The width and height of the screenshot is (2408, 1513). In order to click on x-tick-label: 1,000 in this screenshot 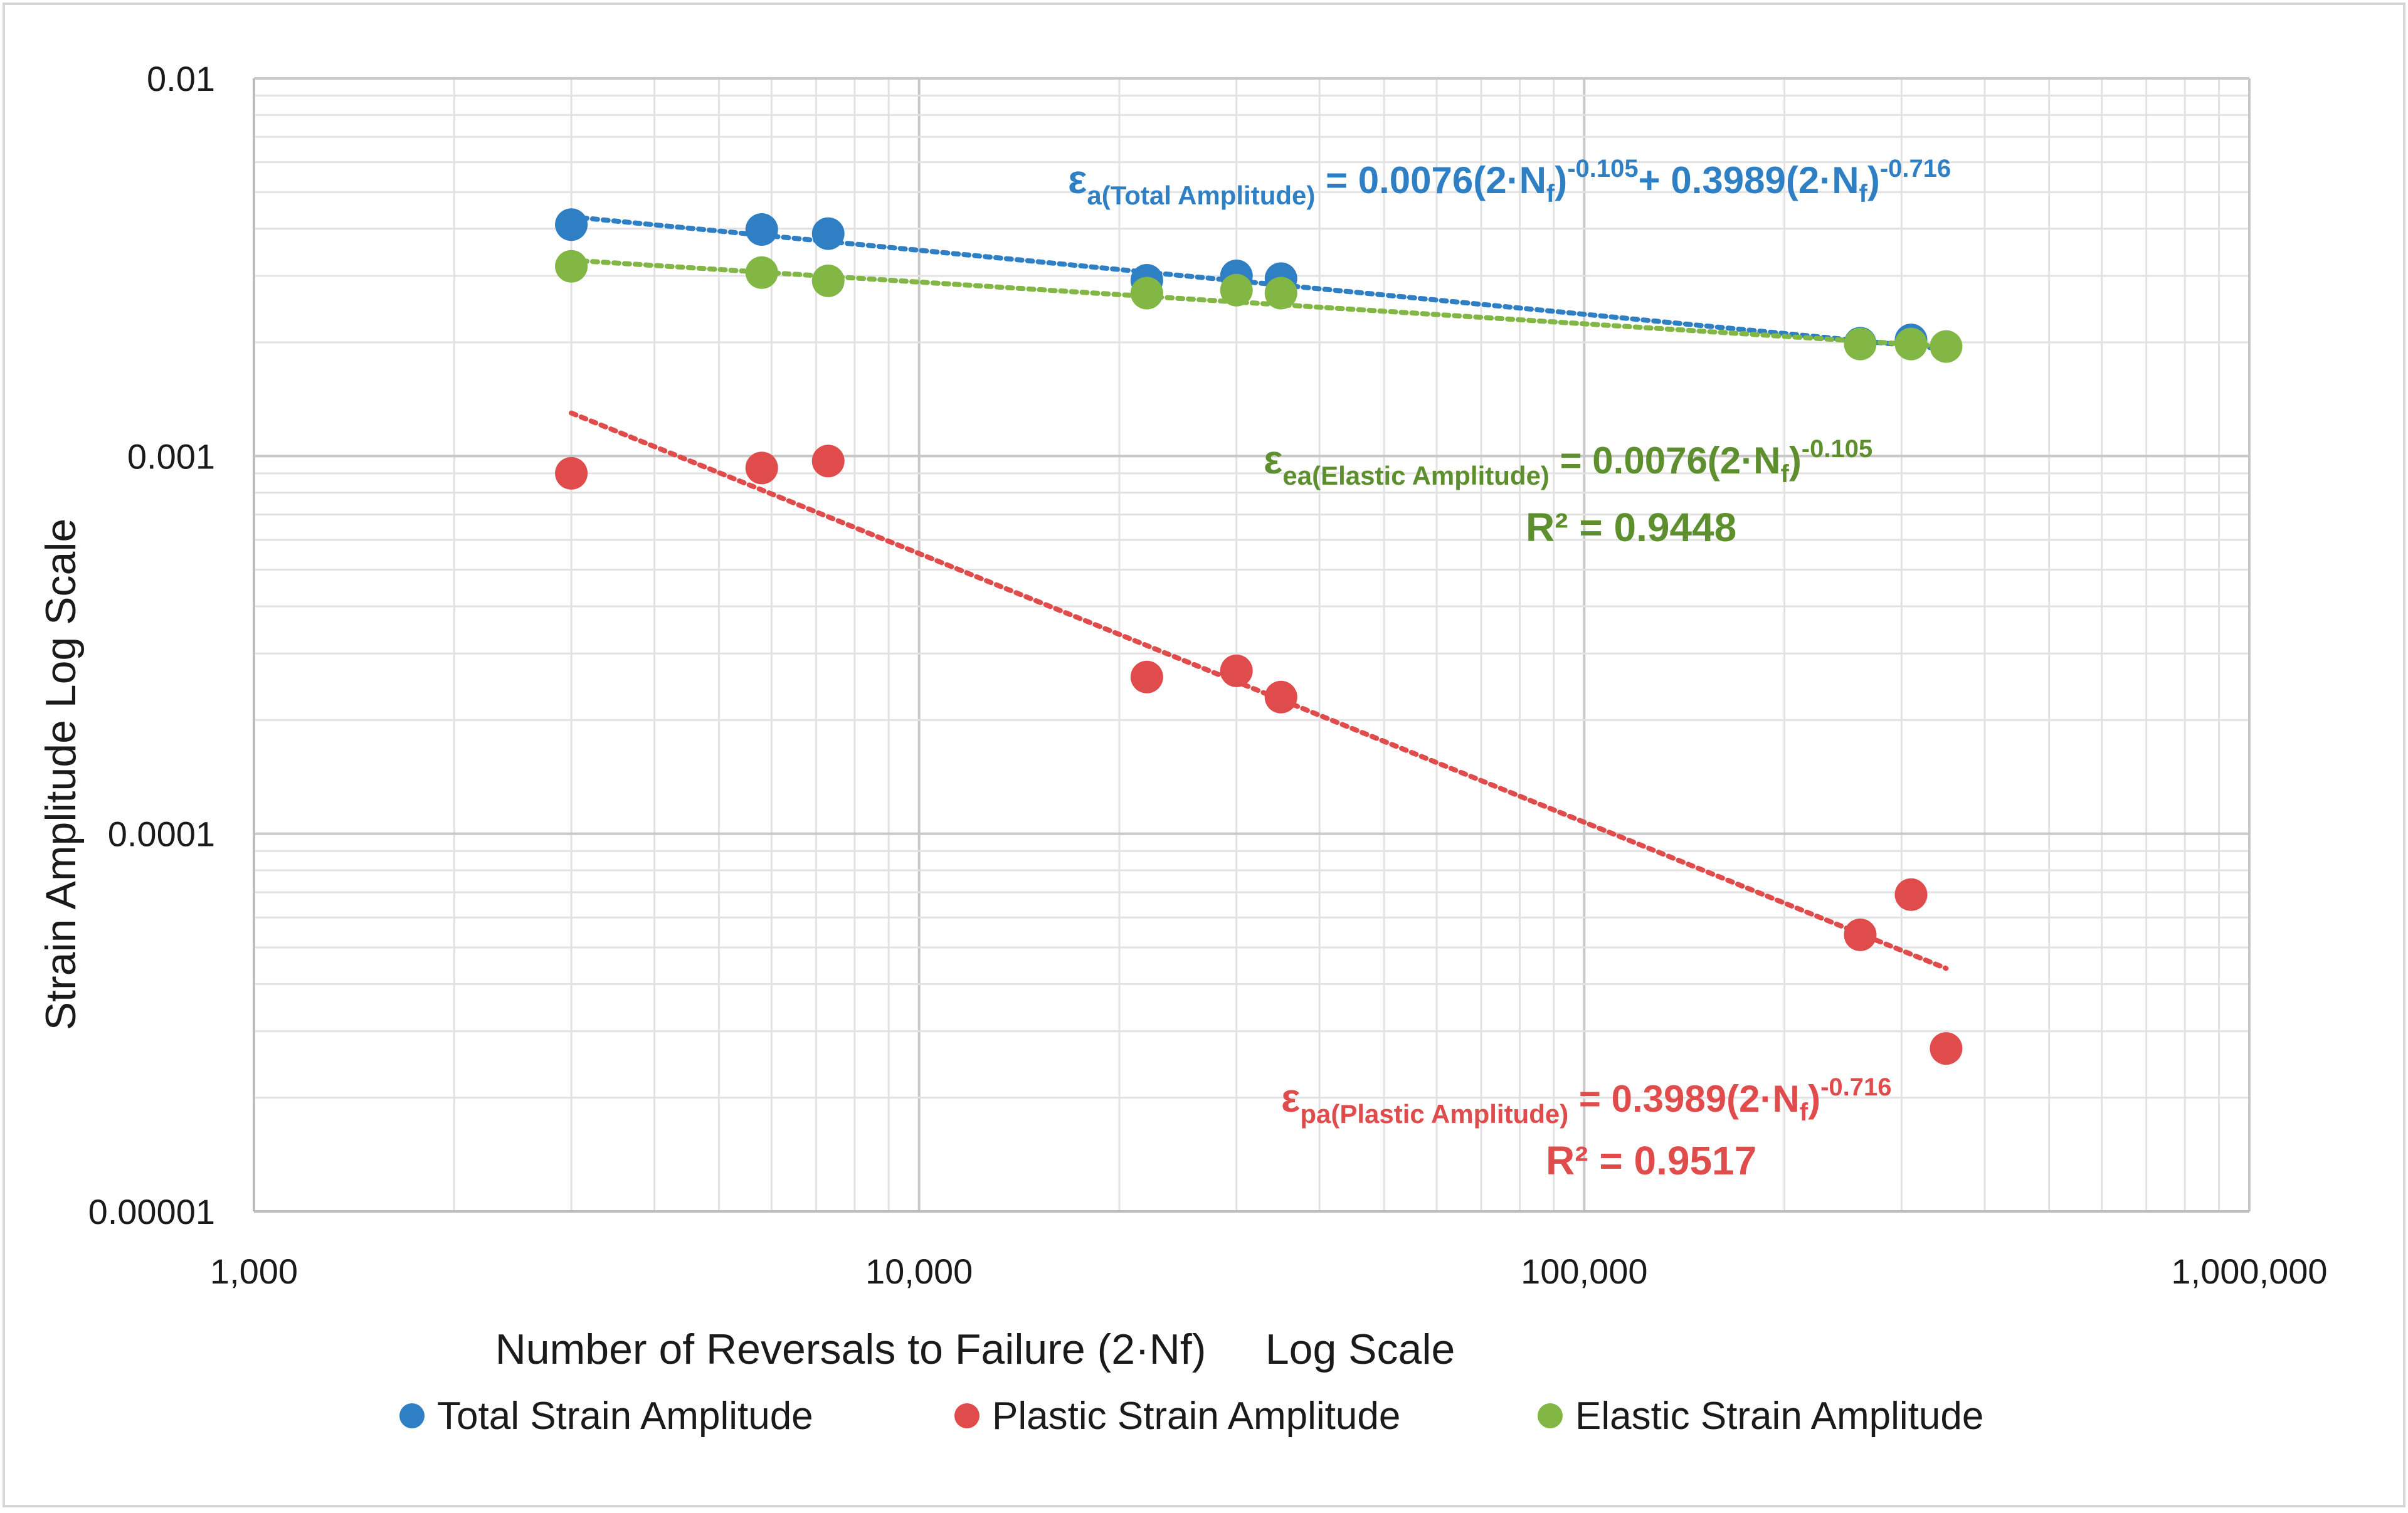, I will do `click(254, 1271)`.